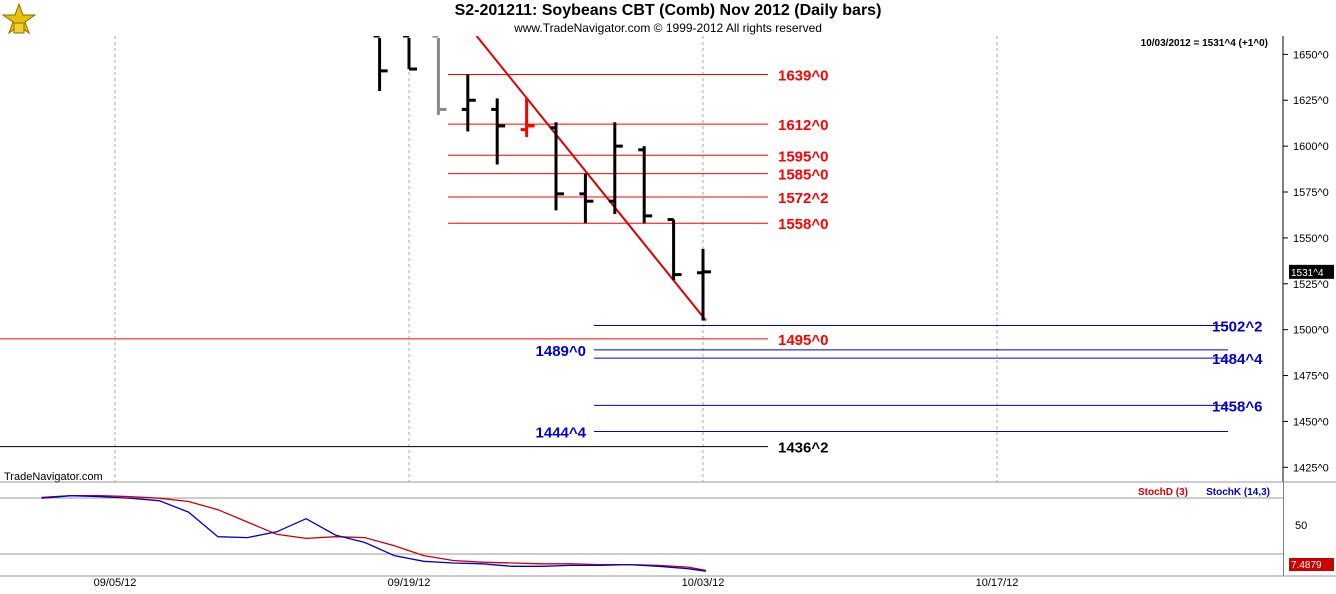 The height and width of the screenshot is (594, 1336). I want to click on level-label: 1502^2, so click(1237, 327).